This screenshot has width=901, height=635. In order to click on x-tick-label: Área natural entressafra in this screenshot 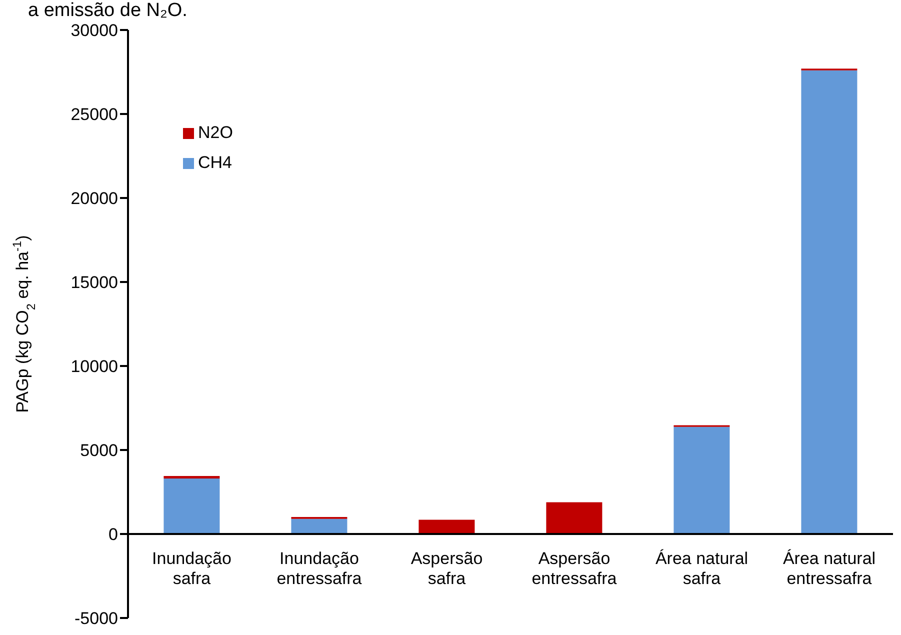, I will do `click(829, 568)`.